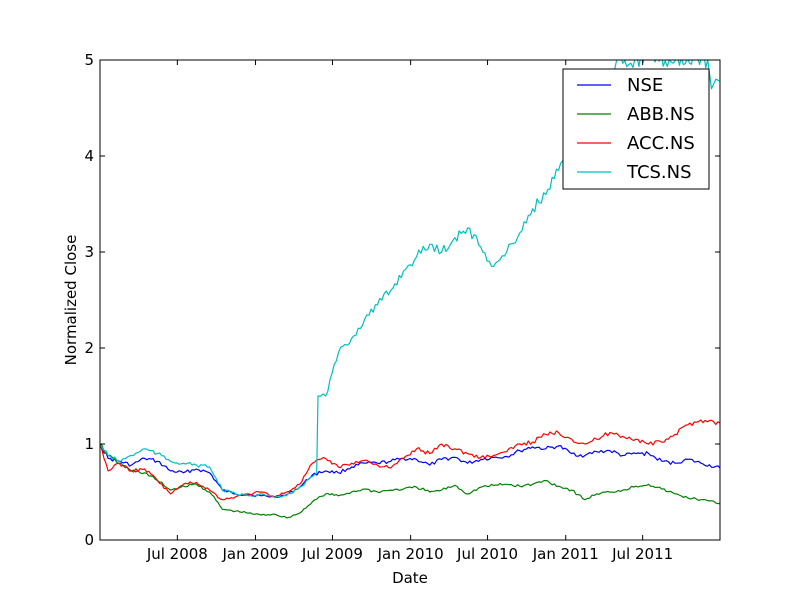  Describe the element at coordinates (661, 143) in the screenshot. I see `legend-label: ACC.NS` at that location.